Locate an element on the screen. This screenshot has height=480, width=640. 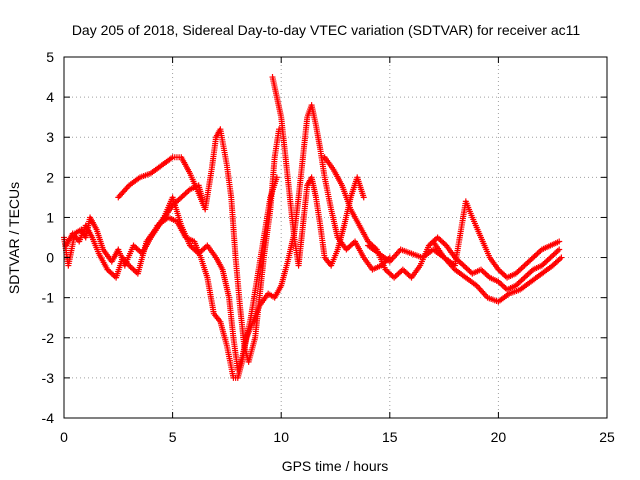
y-tick-label: 3 is located at coordinates (50, 137).